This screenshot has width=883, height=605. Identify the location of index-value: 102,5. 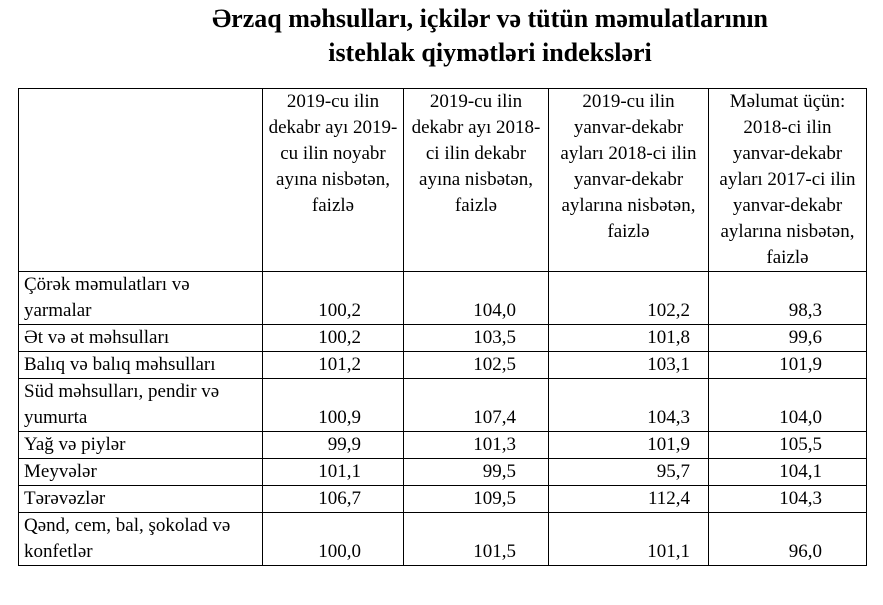
(476, 365).